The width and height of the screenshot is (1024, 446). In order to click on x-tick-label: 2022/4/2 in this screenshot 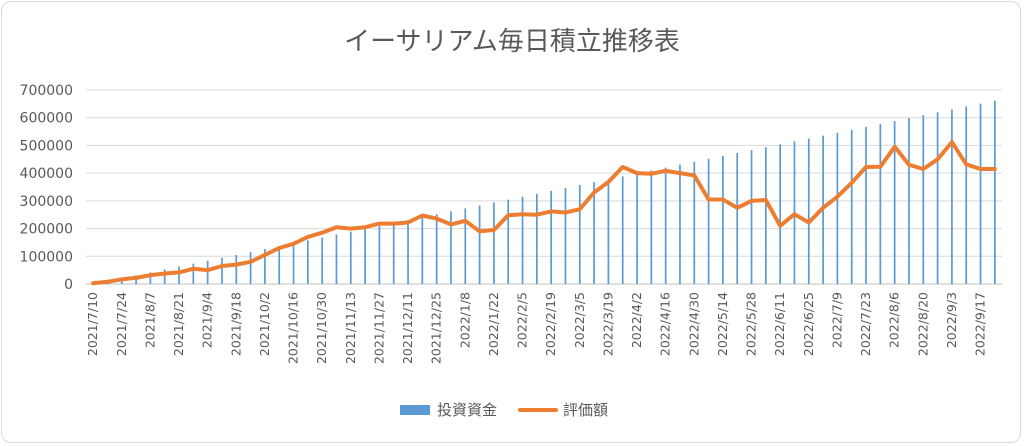, I will do `click(636, 320)`.